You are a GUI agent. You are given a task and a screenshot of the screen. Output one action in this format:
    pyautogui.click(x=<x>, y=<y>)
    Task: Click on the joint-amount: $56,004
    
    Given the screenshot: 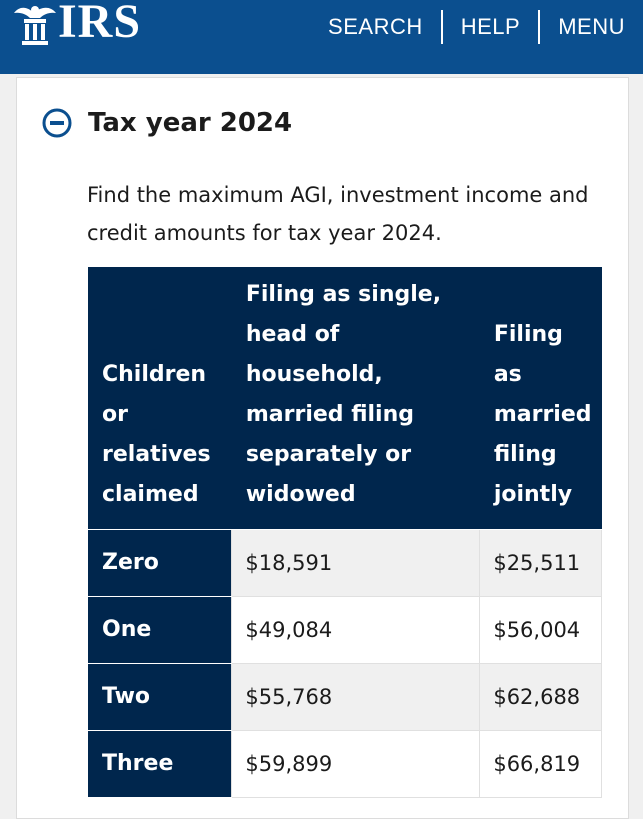 What is the action you would take?
    pyautogui.click(x=540, y=630)
    